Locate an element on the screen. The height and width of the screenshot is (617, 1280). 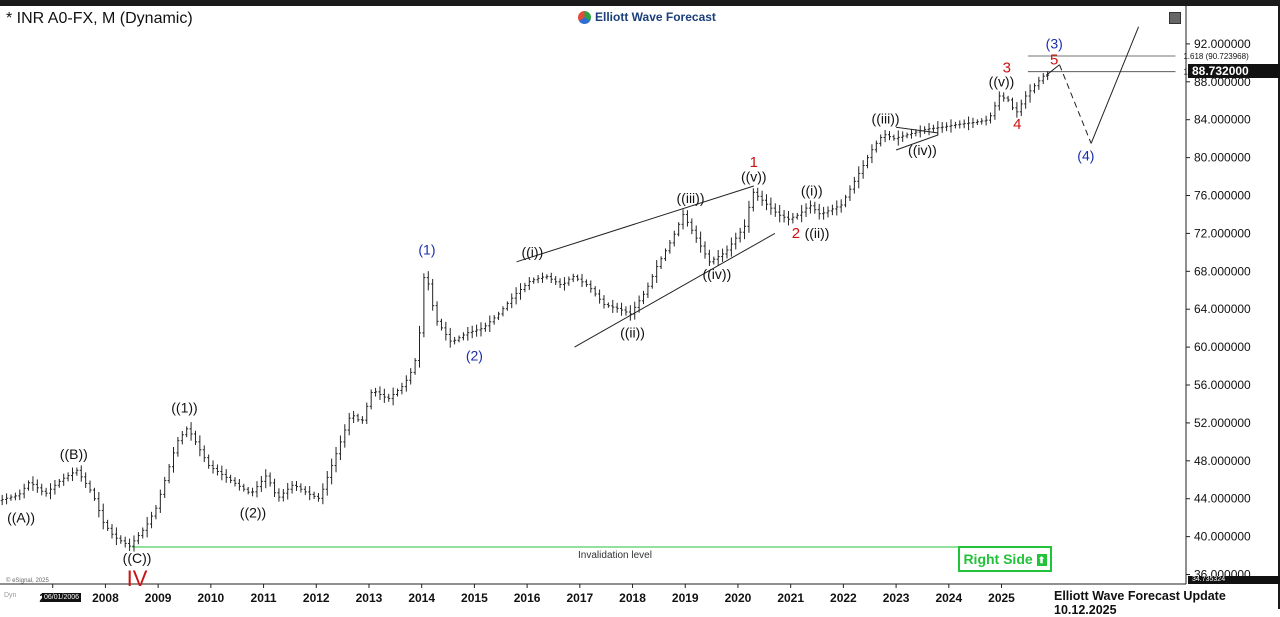
x-tick-label: 2008 is located at coordinates (105, 598).